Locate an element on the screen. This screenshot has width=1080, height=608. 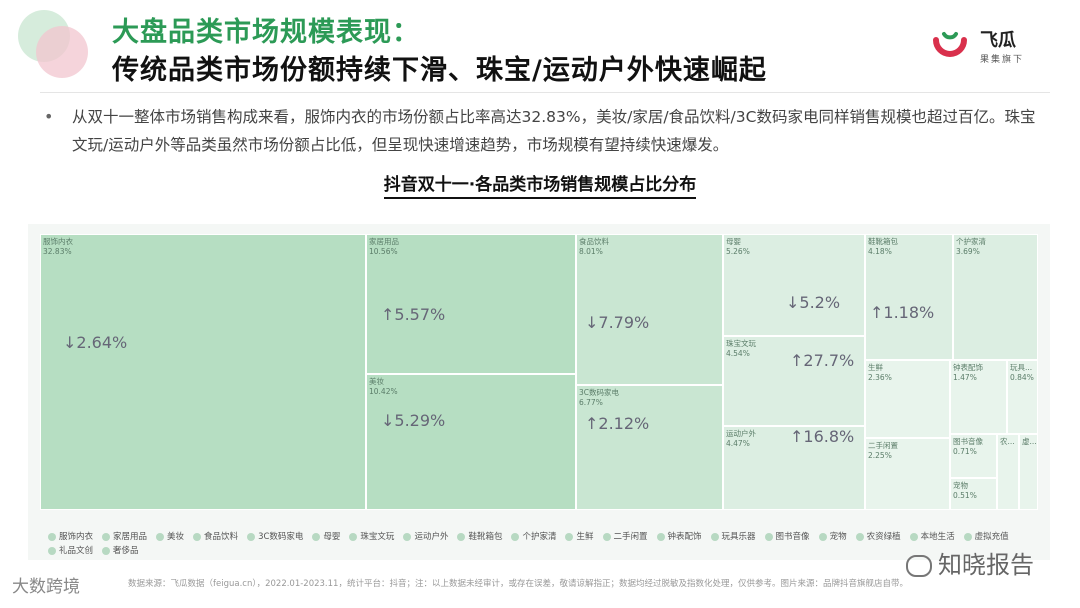
legend-item: 虚拟充值 is located at coordinates (986, 537).